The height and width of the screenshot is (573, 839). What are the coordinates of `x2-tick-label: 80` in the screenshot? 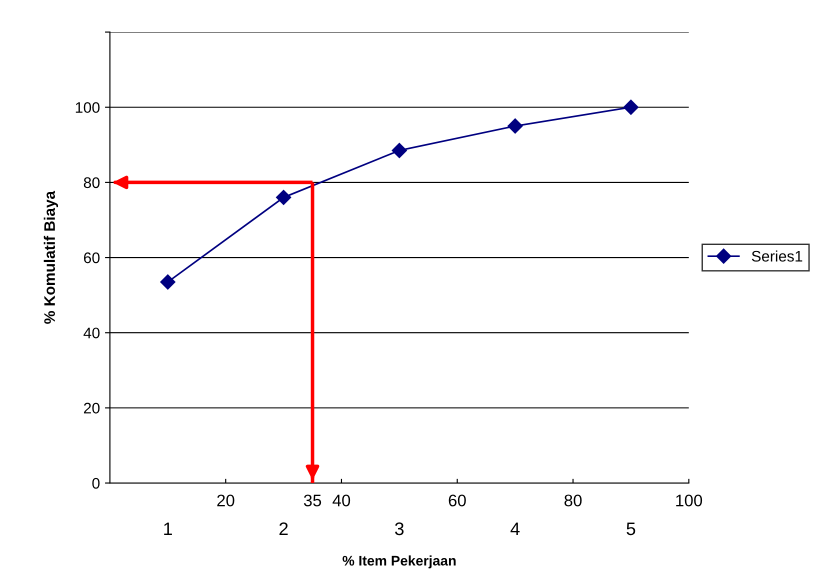 It's located at (573, 500).